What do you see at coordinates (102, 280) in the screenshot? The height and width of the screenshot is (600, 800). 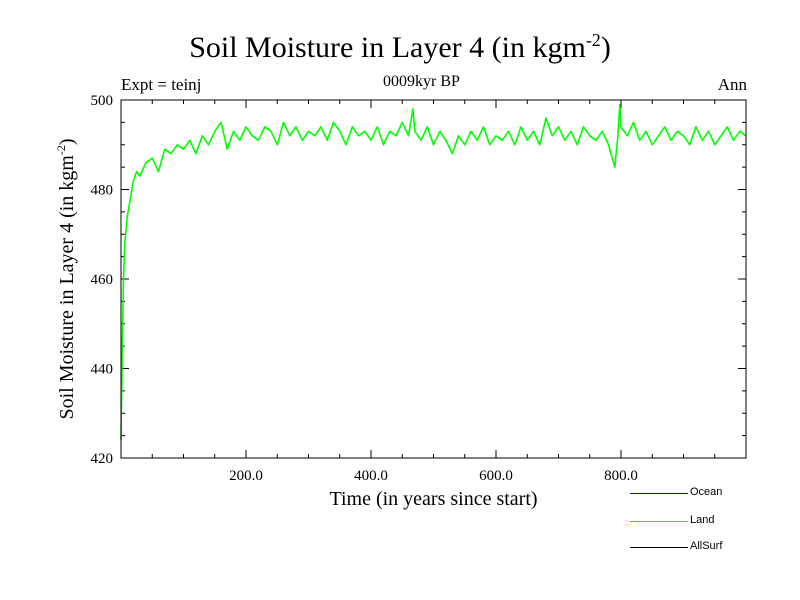 I see `y-tick-label: 460` at bounding box center [102, 280].